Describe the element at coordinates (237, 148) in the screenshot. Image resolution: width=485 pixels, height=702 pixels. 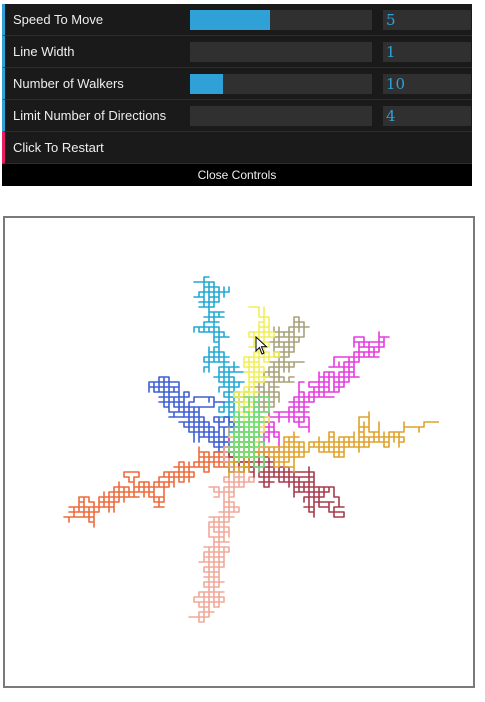
I see `restart-button: Click To Restart` at that location.